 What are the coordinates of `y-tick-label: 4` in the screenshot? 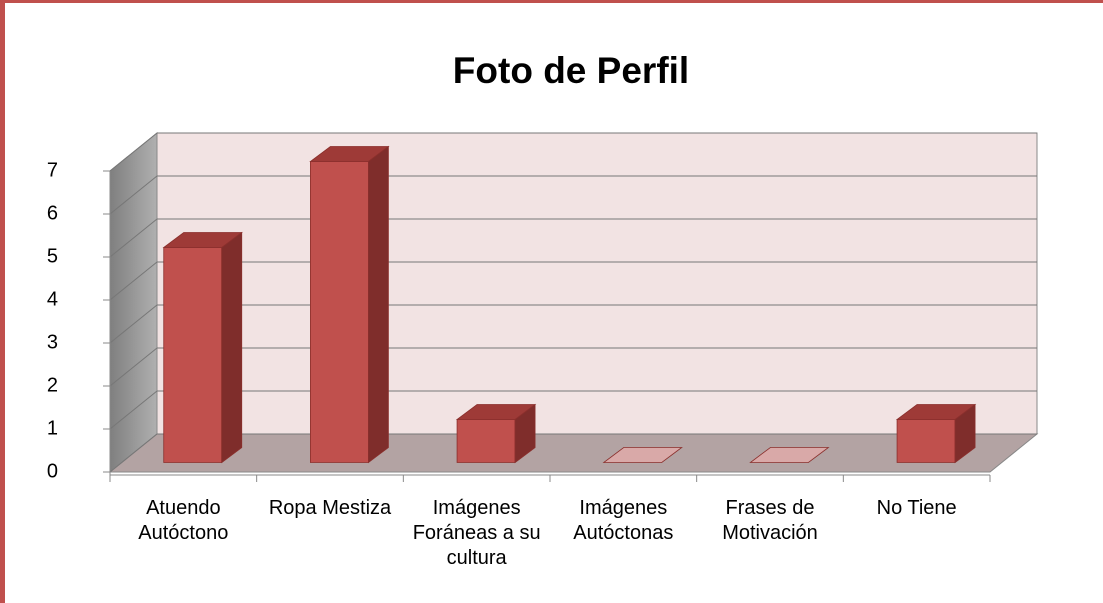 It's located at (52, 299).